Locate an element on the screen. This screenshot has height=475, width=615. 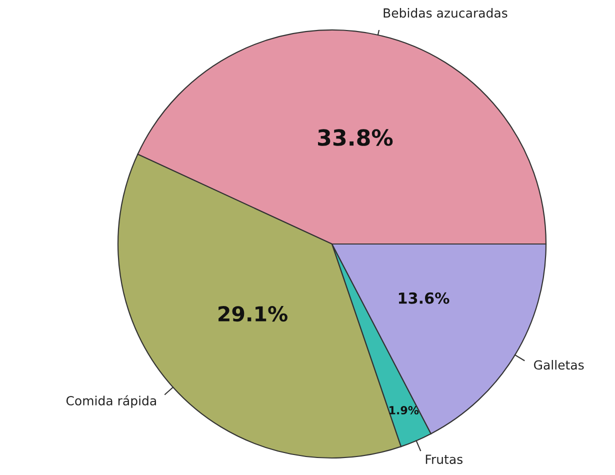
data-label: 29.1% is located at coordinates (253, 314).